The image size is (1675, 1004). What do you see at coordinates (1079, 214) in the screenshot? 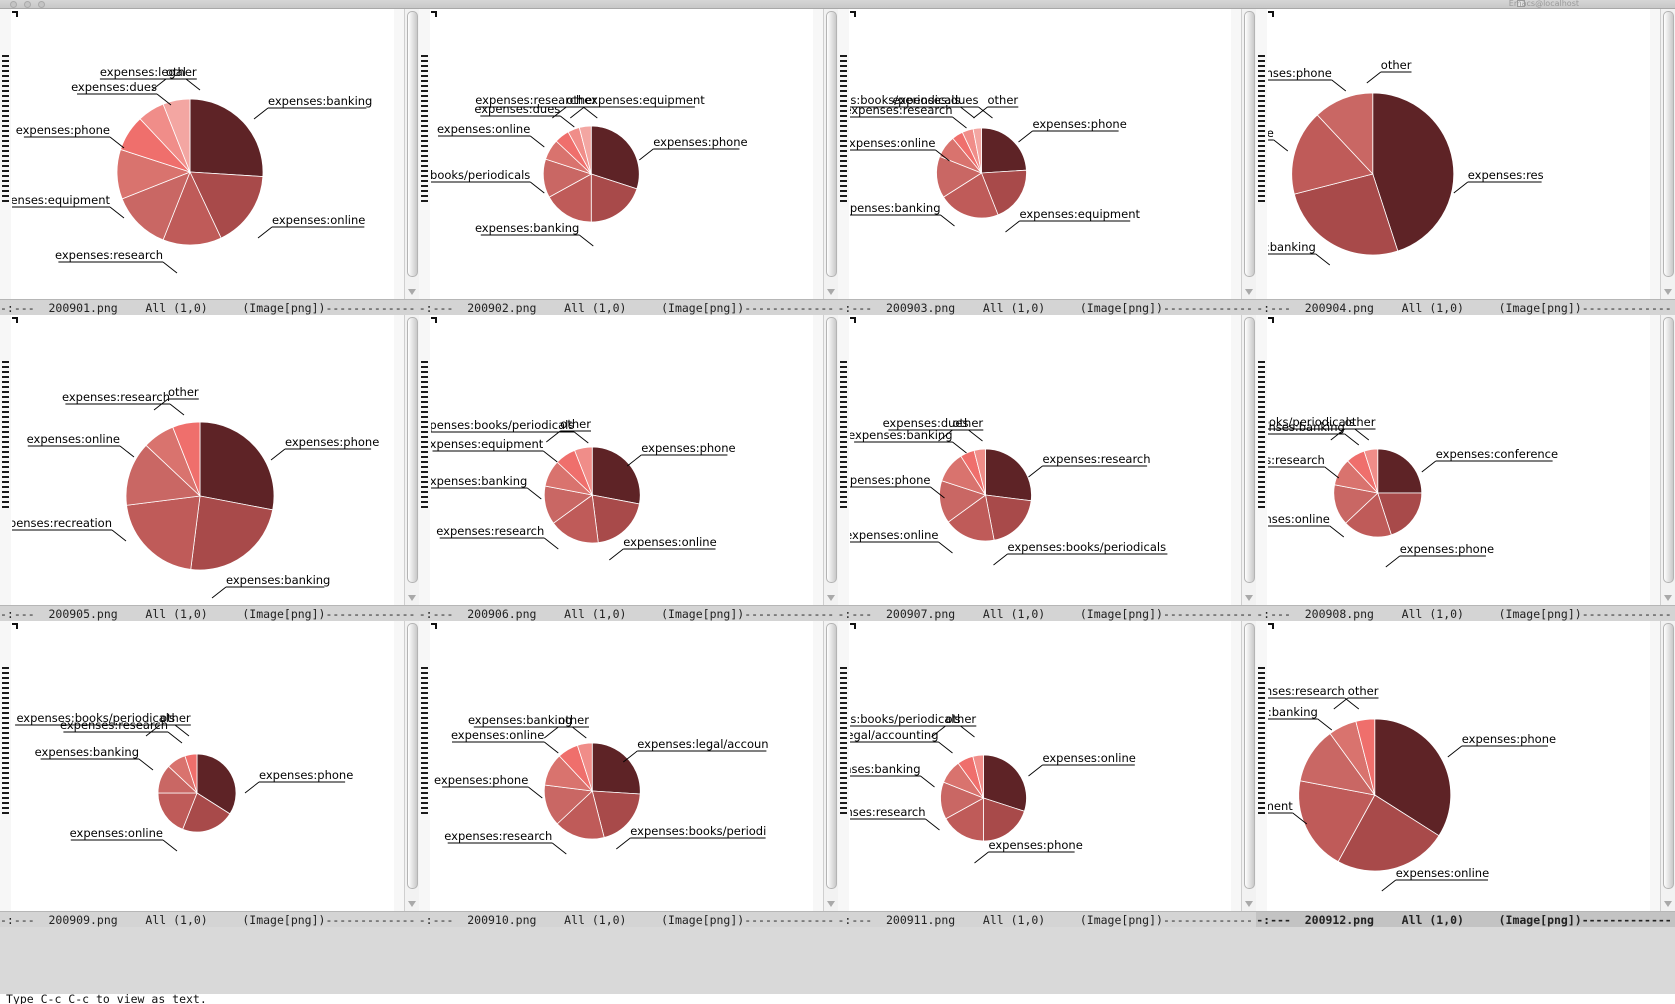
I see `svg-text: expenses:equipment` at bounding box center [1079, 214].